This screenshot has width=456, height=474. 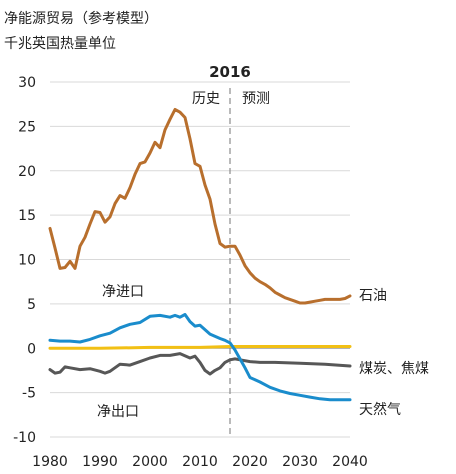 I want to click on y-tick-label: 0, so click(x=31, y=349).